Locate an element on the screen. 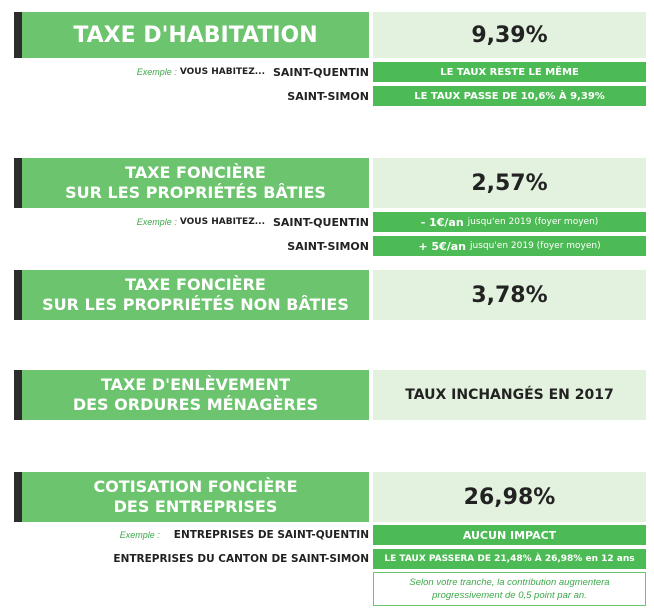  tfb-city1-detail: jusqu'en 2019 (foyer moyen) is located at coordinates (533, 222).